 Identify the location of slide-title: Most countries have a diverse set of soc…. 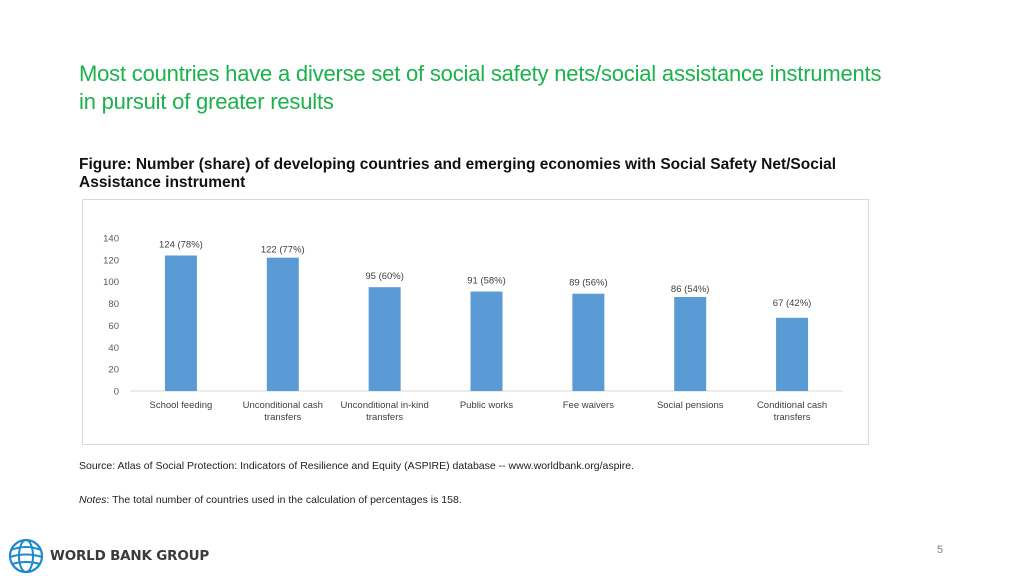
(480, 87).